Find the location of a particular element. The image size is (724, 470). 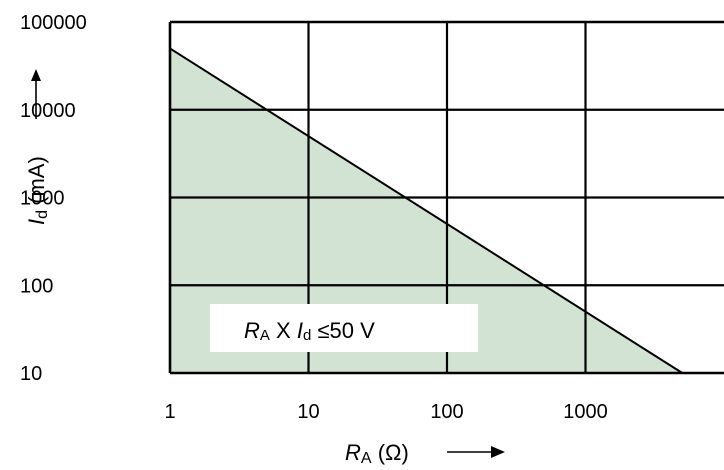

y-tick-label: 100 is located at coordinates (36, 286).